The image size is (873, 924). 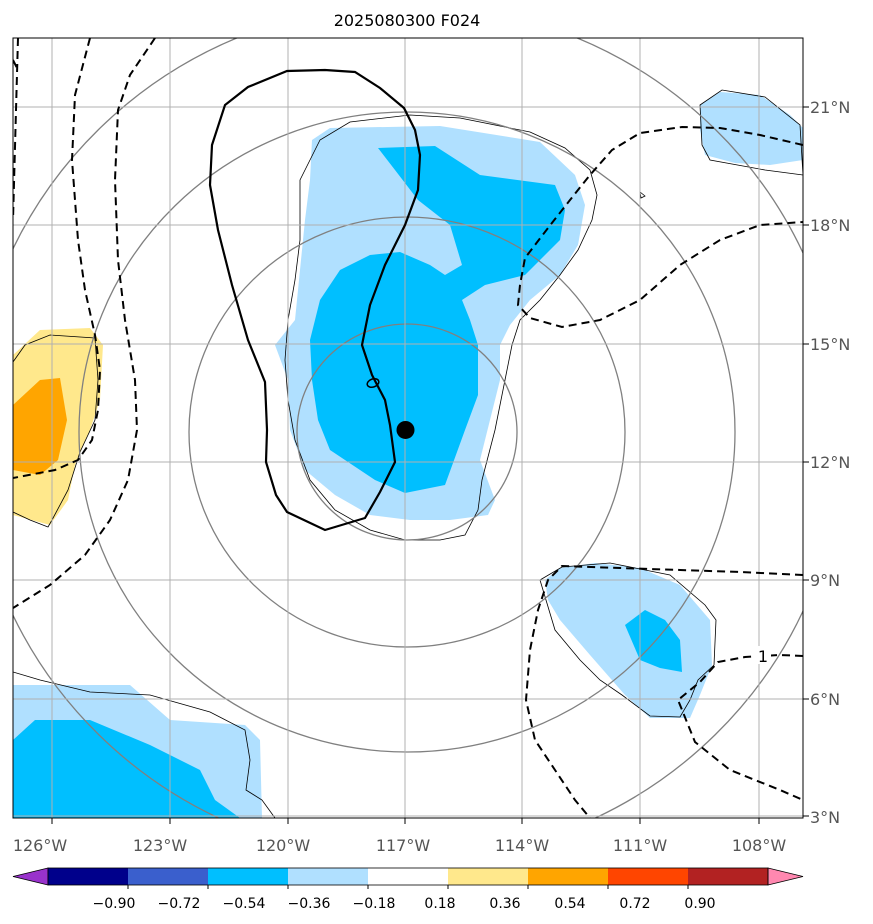 I want to click on colorbar-tick-label: 0.36, so click(x=504, y=904).